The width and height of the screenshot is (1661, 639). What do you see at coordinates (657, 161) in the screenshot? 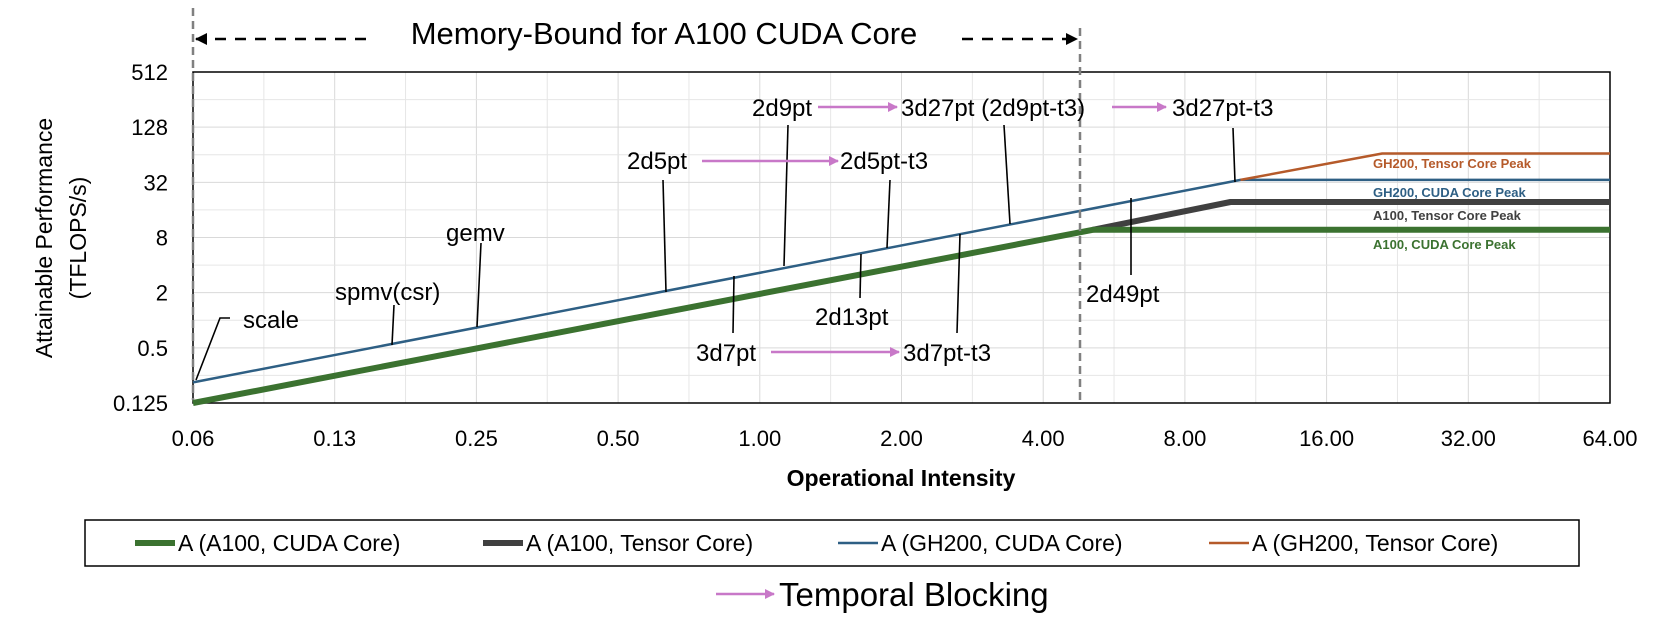
I see `kernel-label-2d5pt: 2d5pt` at bounding box center [657, 161].